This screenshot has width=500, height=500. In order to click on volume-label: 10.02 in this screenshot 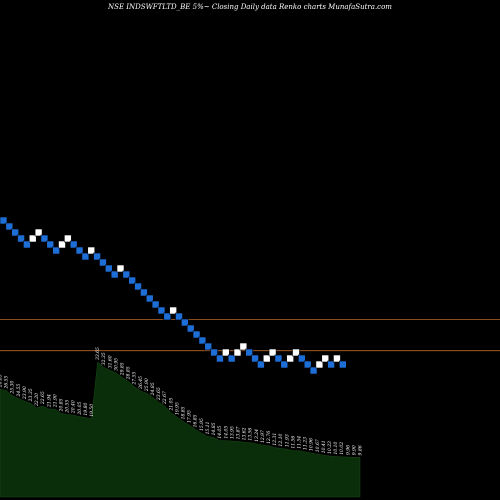, I will do `click(342, 448)`.